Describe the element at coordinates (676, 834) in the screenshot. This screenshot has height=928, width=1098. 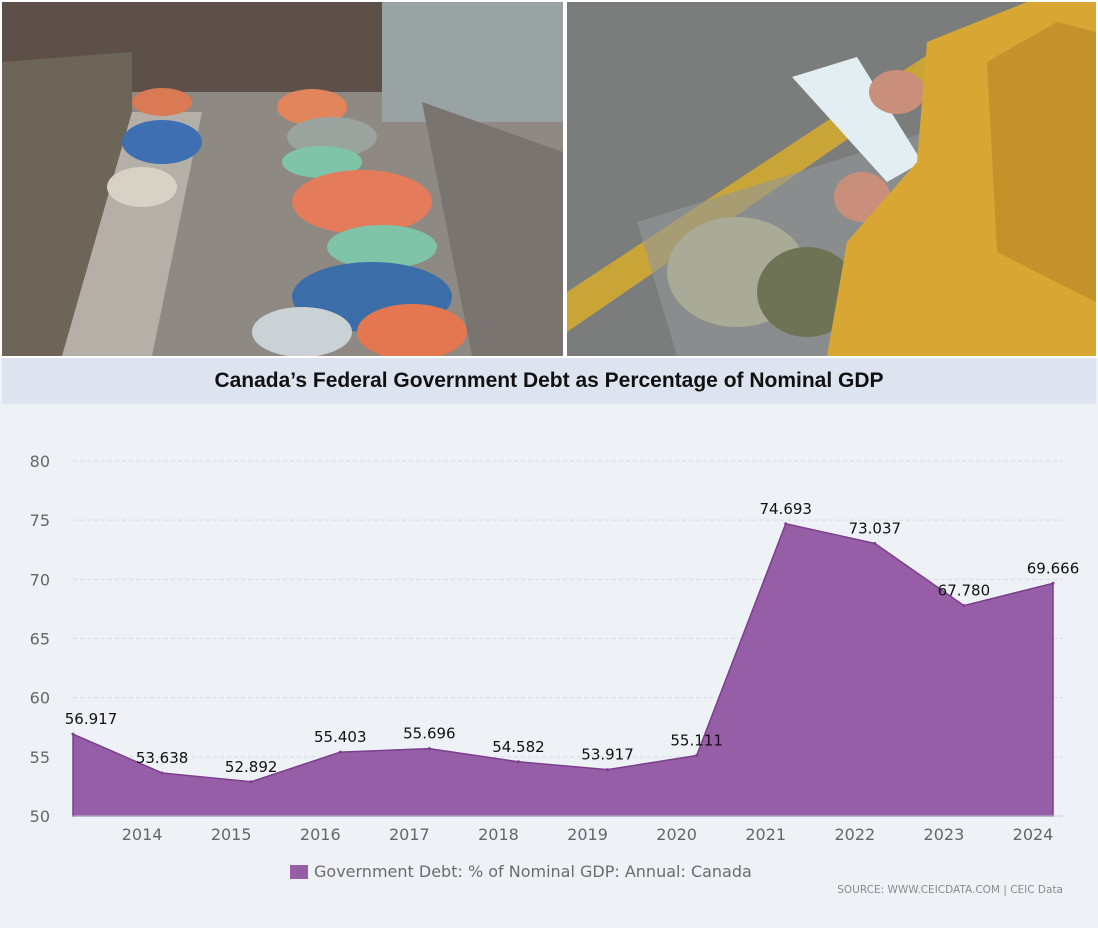
I see `x-tick-label: 2020` at that location.